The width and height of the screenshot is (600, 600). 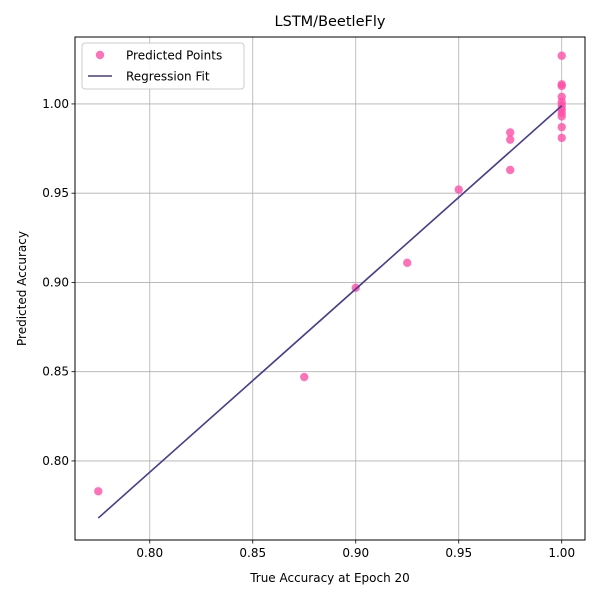 What do you see at coordinates (355, 553) in the screenshot?
I see `x-tick-label: 0.90` at bounding box center [355, 553].